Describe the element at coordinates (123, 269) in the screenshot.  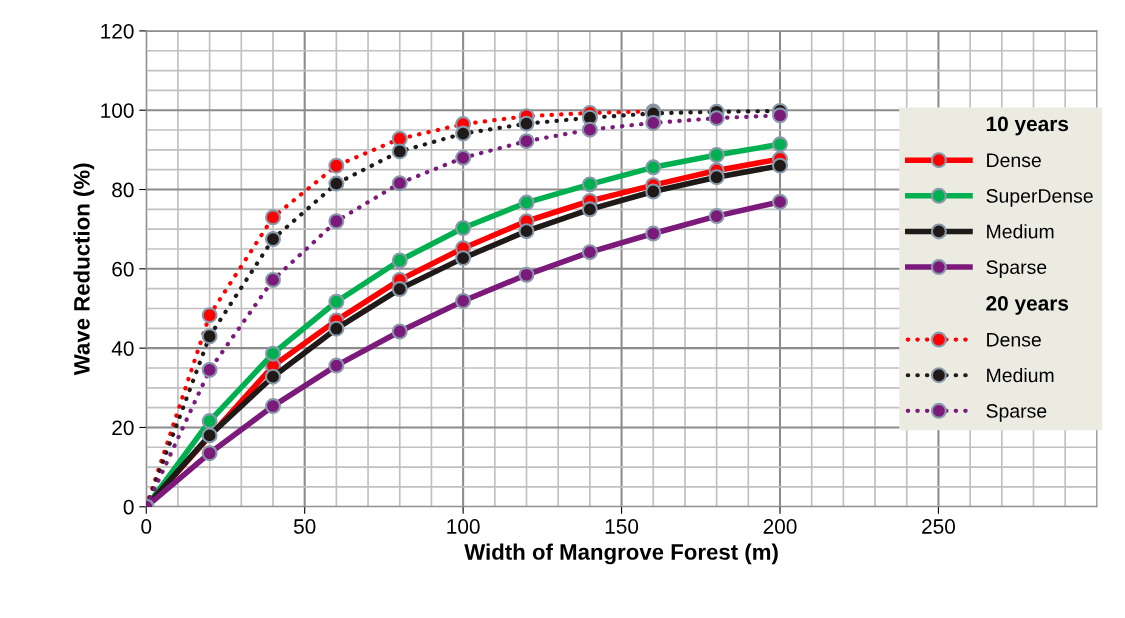
I see `y-tick-label: 60` at that location.